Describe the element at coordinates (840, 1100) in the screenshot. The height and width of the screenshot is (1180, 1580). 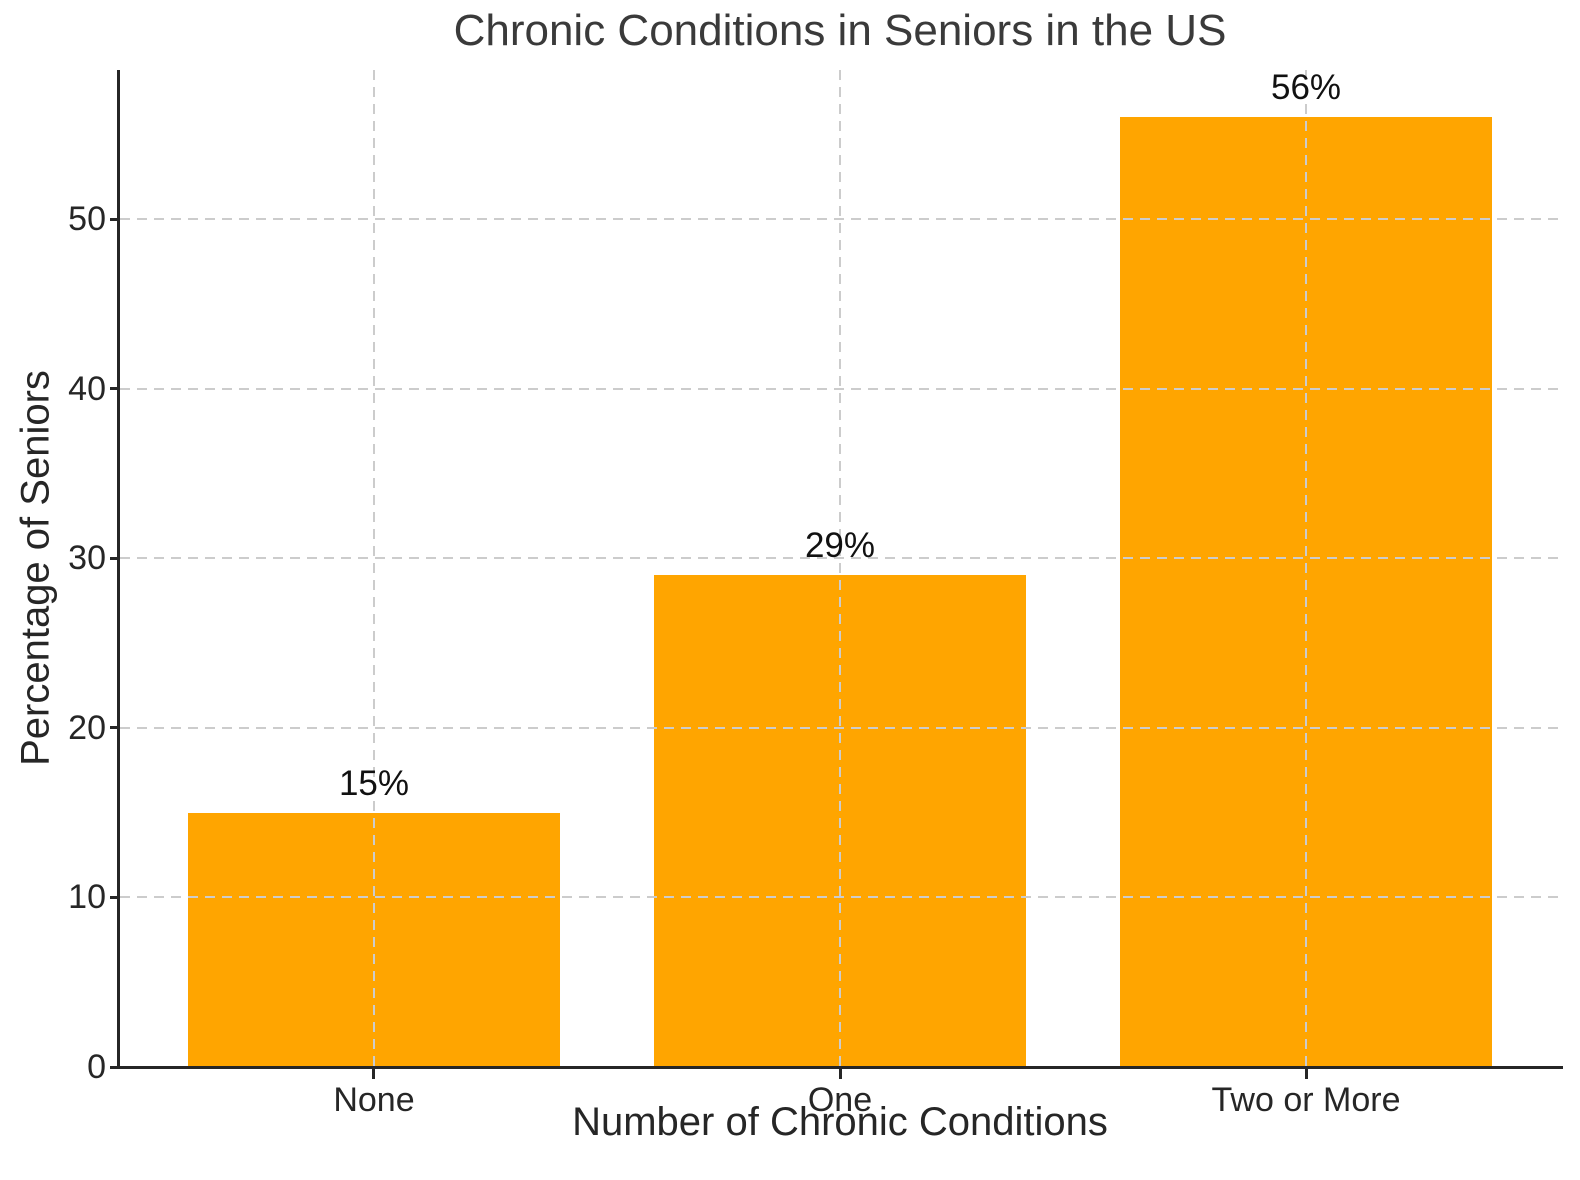
I see `x-tick-label: One` at that location.